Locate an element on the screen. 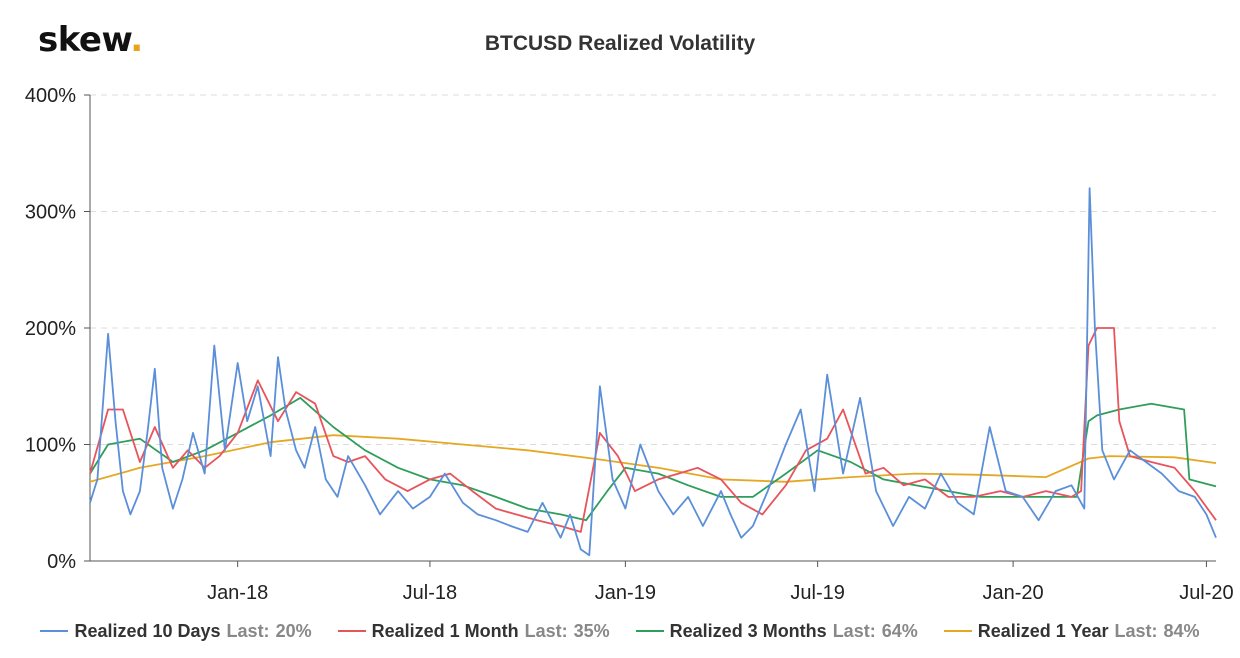  legend-series-name: Realized 10 Days is located at coordinates (147, 630).